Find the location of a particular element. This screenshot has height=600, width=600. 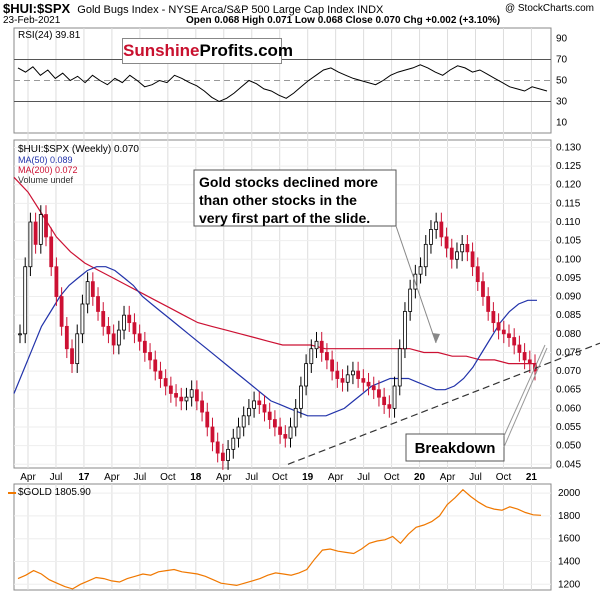

logo-part-2: Profits.com is located at coordinates (246, 50).